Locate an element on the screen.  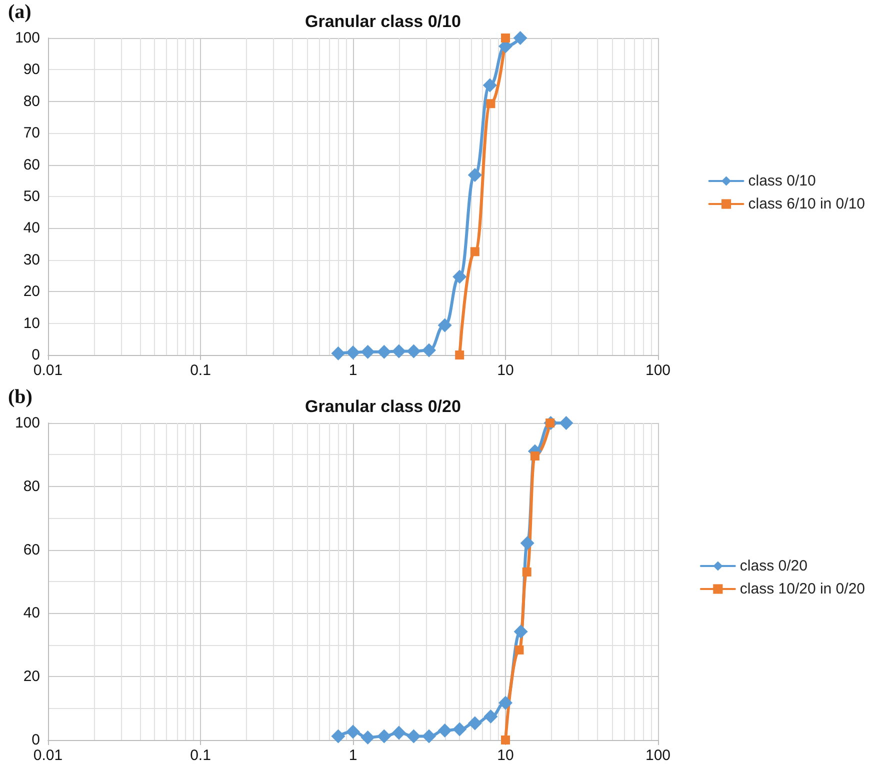
legend-label: class 0/10 is located at coordinates (782, 181).